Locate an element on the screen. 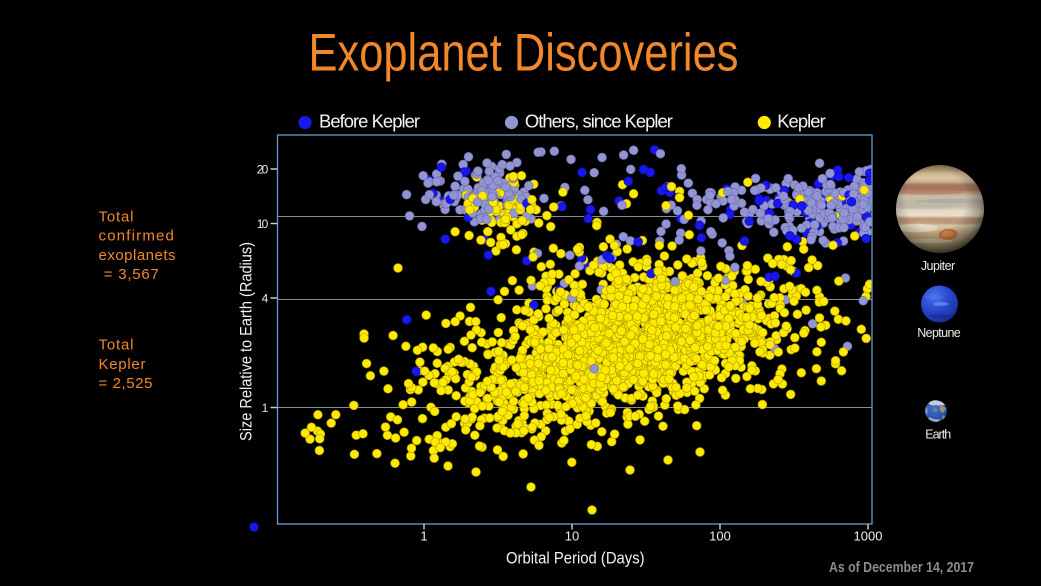 Image resolution: width=1041 pixels, height=586 pixels. svg-text: 1000 is located at coordinates (868, 536).